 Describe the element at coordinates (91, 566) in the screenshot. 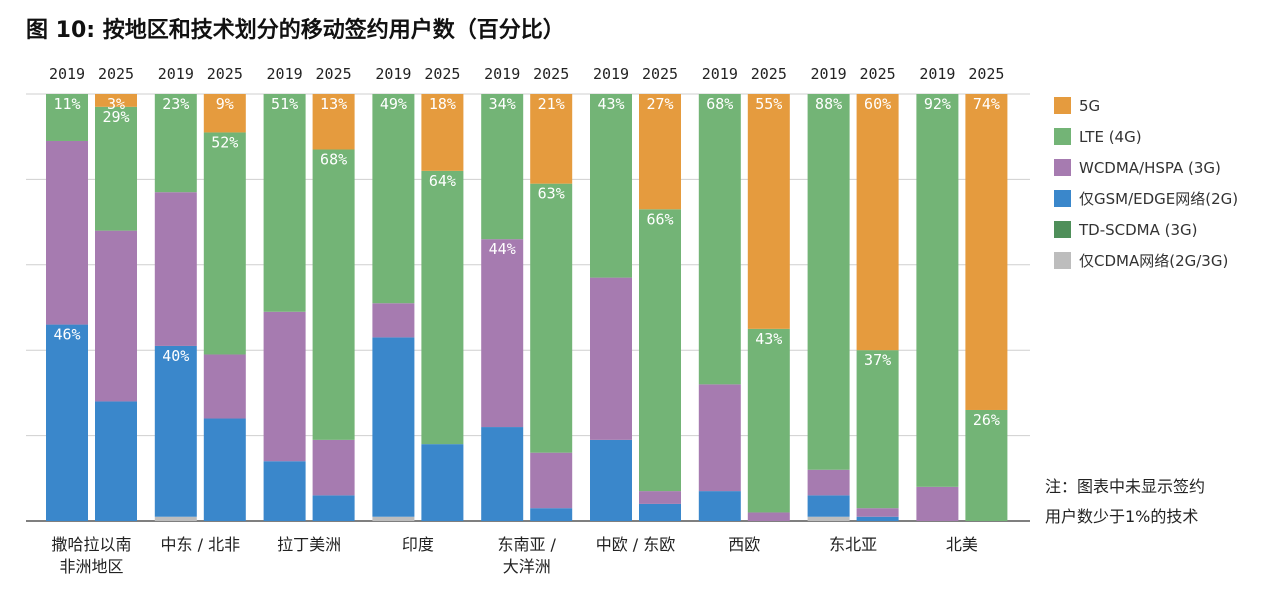

I see `region-label: 非洲地区` at that location.